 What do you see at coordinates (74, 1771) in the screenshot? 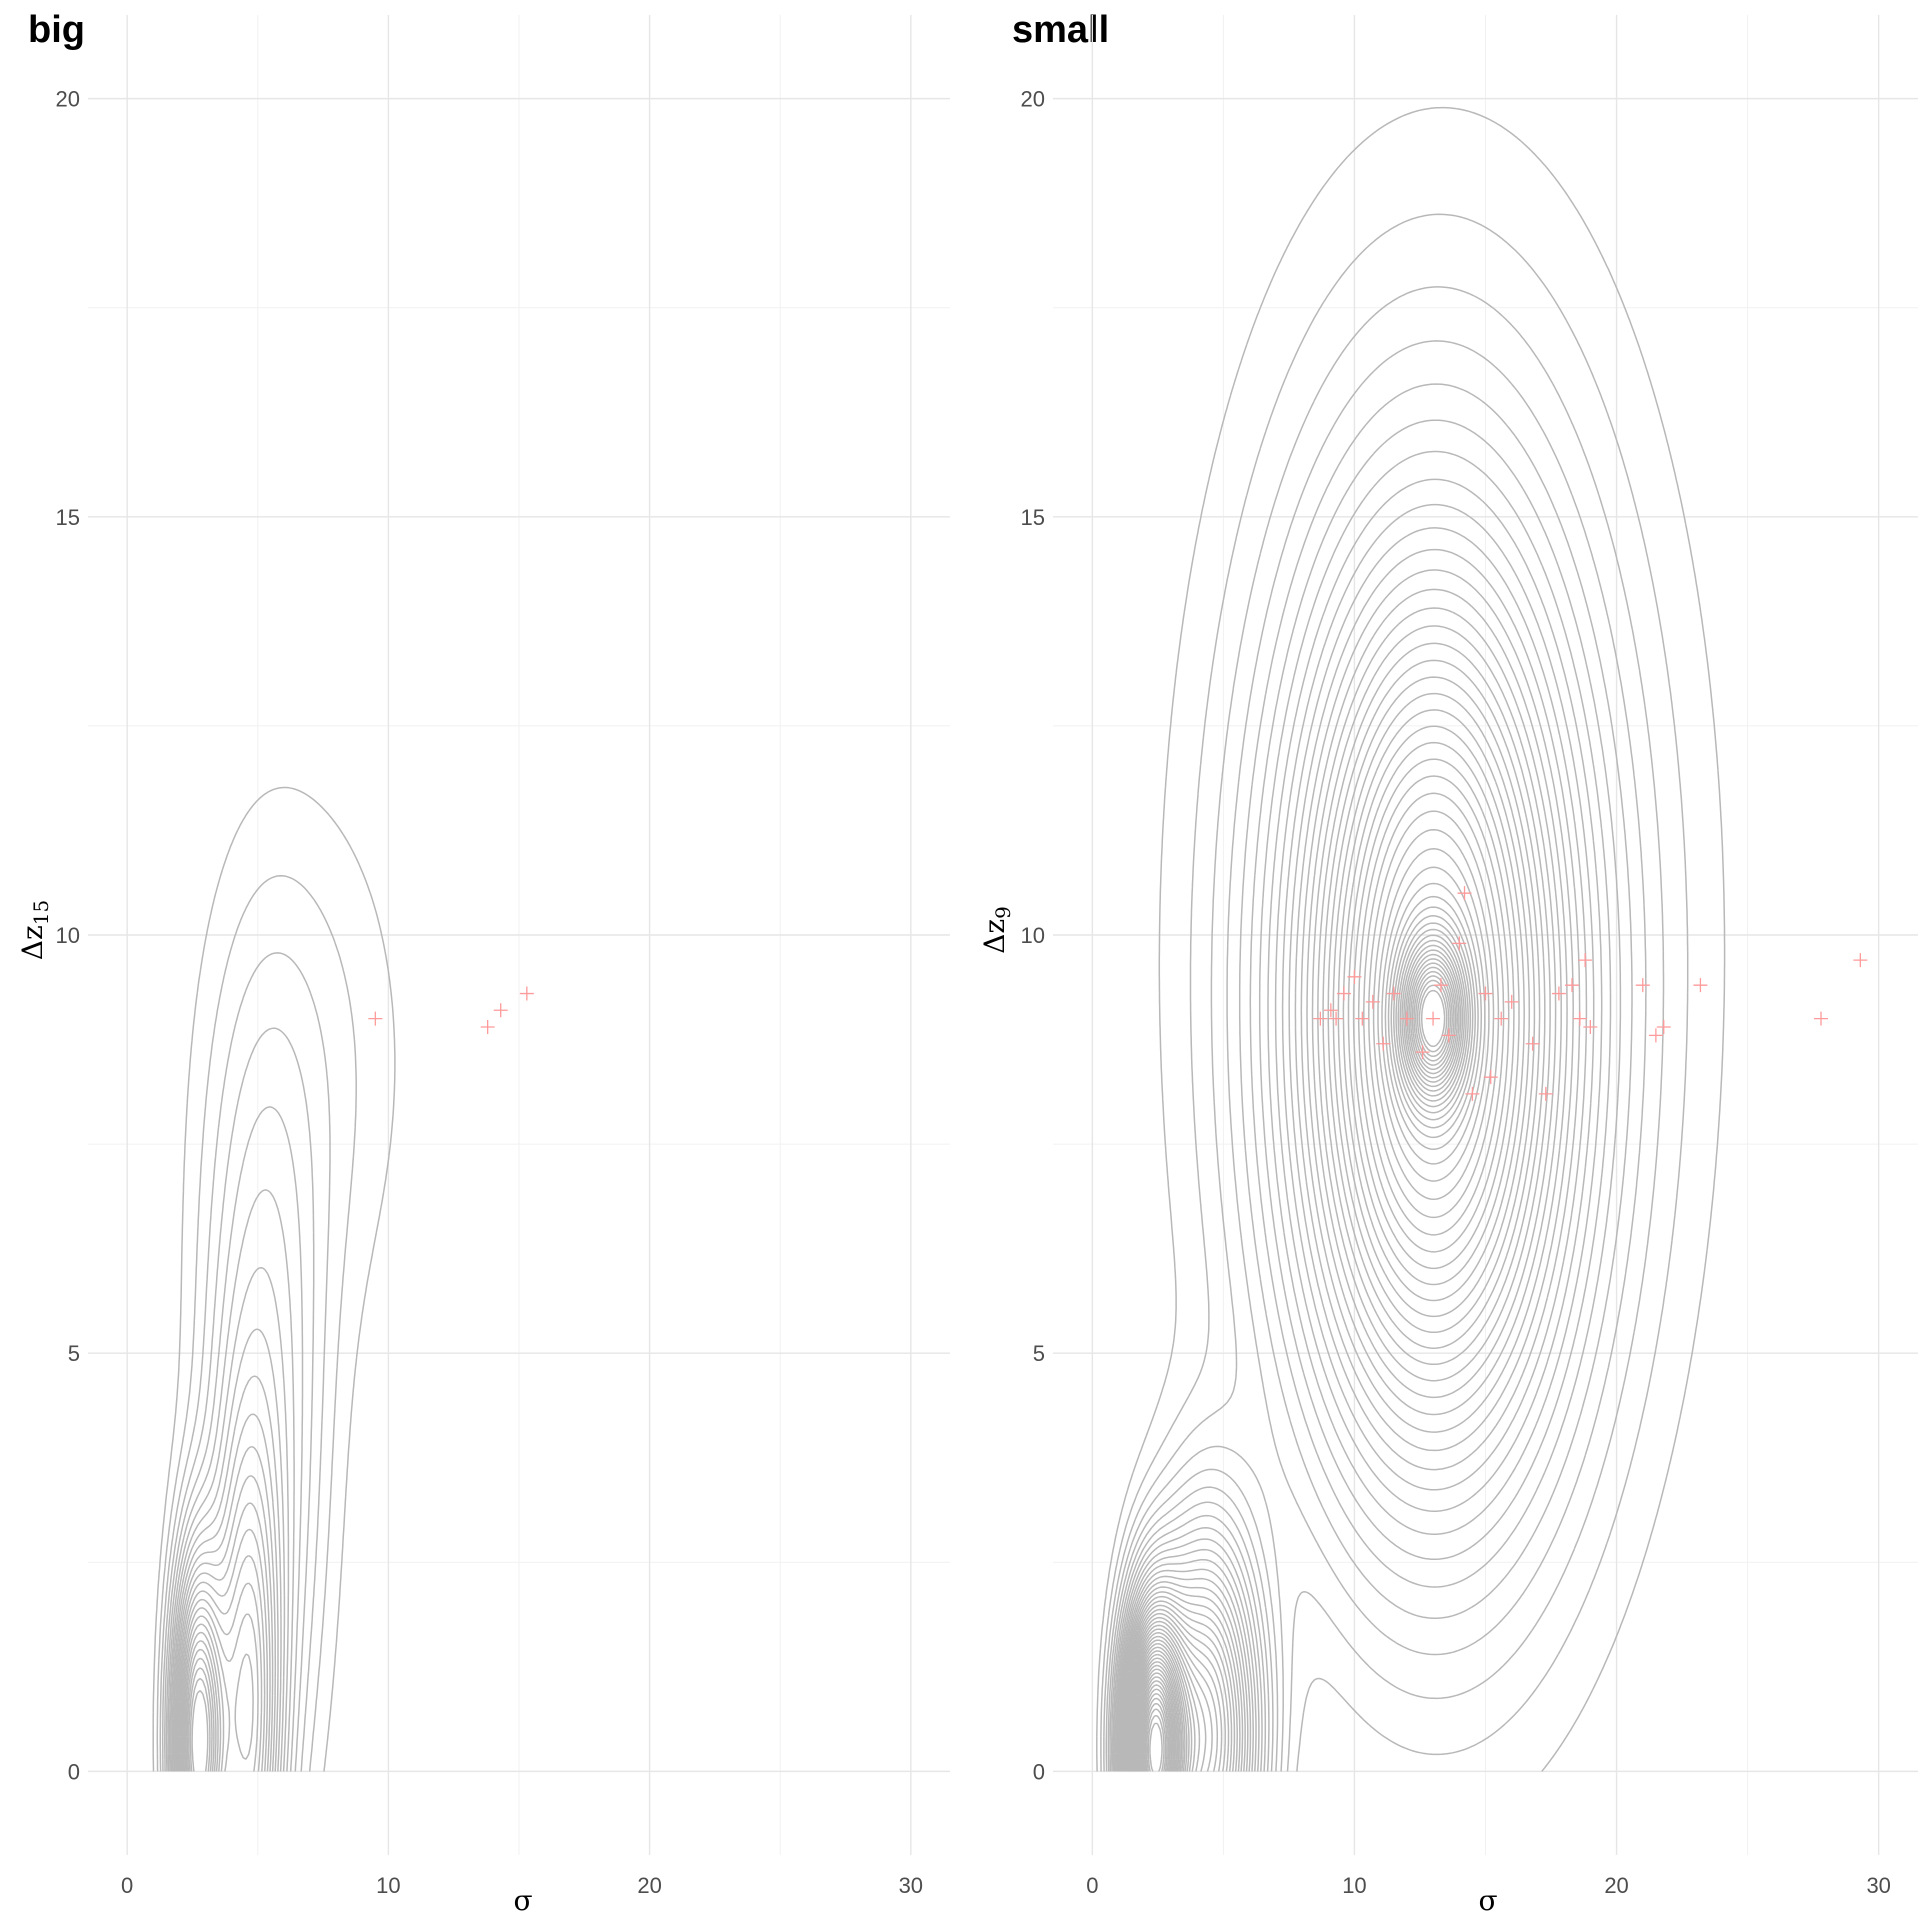
I see `y-tick-label: 0` at bounding box center [74, 1771].